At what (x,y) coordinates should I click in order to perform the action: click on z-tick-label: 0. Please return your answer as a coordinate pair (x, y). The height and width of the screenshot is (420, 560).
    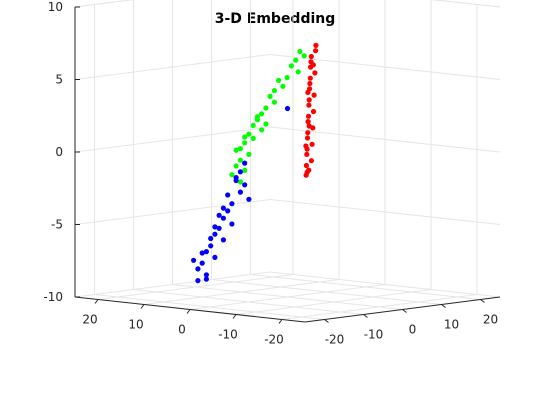
    Looking at the image, I should click on (59, 152).